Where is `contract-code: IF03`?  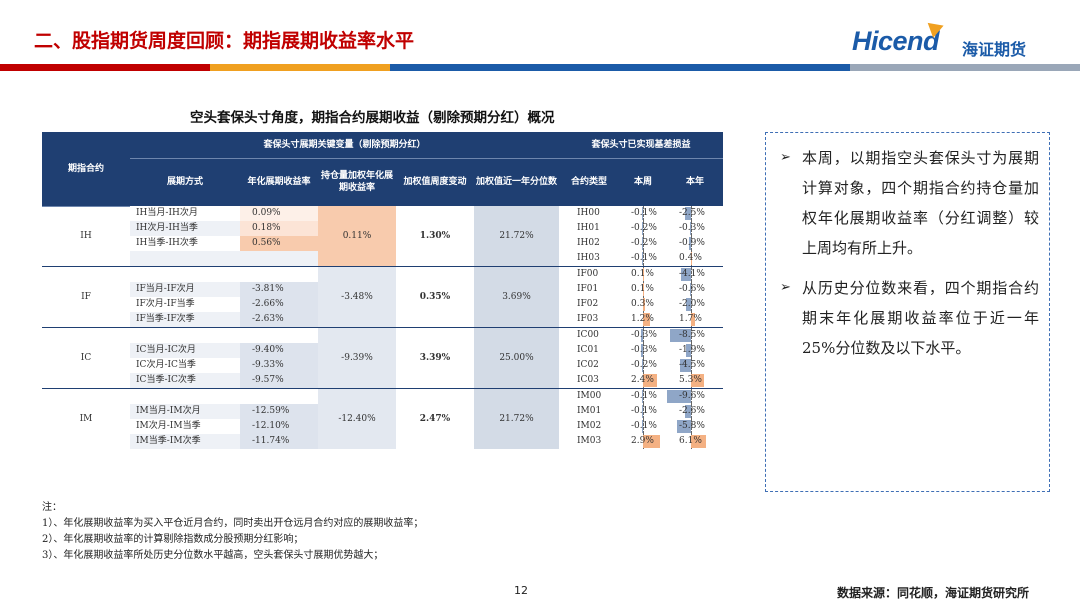 contract-code: IF03 is located at coordinates (589, 320).